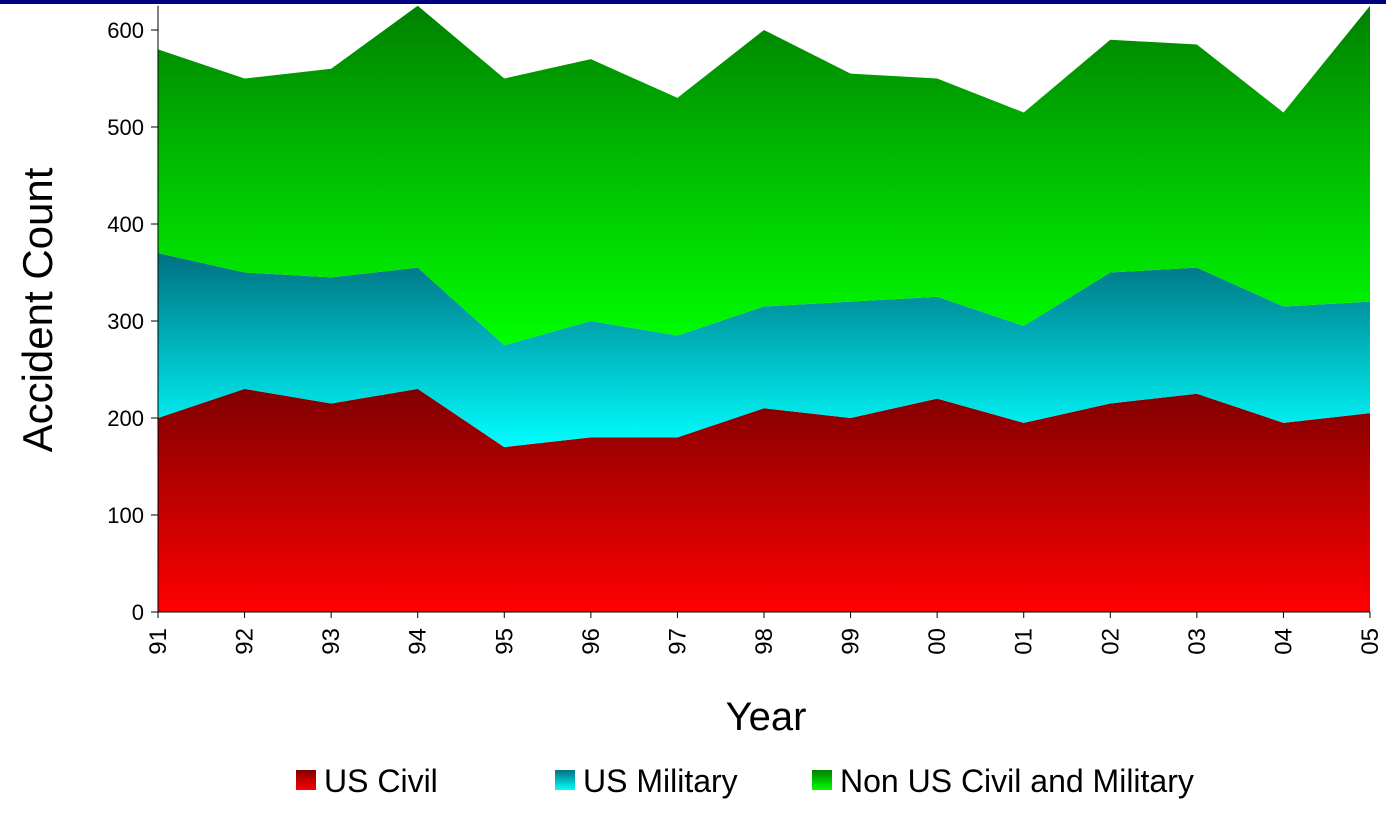 The image size is (1386, 814). Describe the element at coordinates (1024, 641) in the screenshot. I see `x-tick-label: 01` at that location.